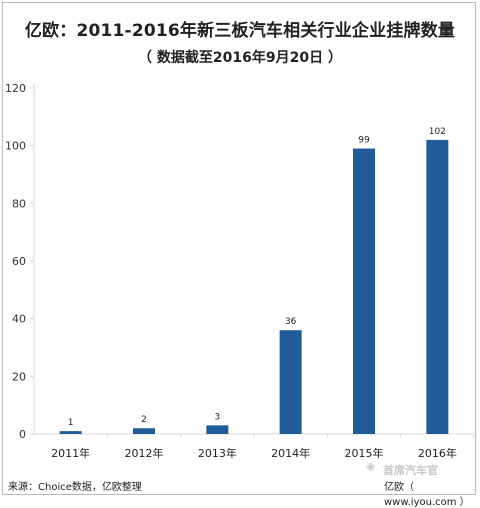 This screenshot has height=508, width=480. I want to click on y-tick-label: 80, so click(19, 203).